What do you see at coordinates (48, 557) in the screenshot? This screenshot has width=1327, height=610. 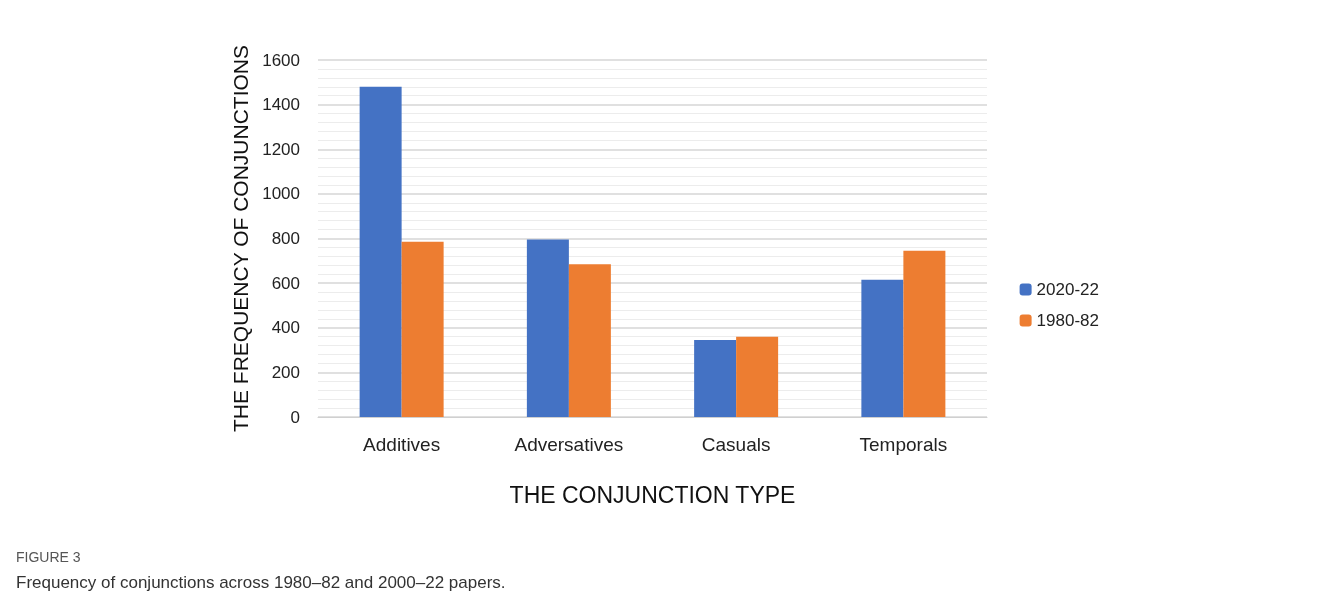 I see `caption: FIGURE 3` at bounding box center [48, 557].